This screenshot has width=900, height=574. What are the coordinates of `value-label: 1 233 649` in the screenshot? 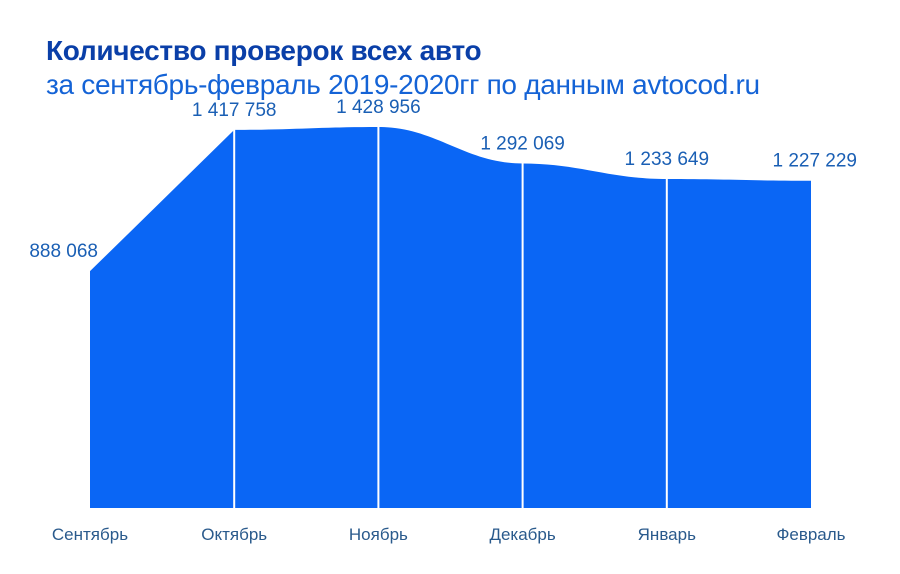 It's located at (667, 159).